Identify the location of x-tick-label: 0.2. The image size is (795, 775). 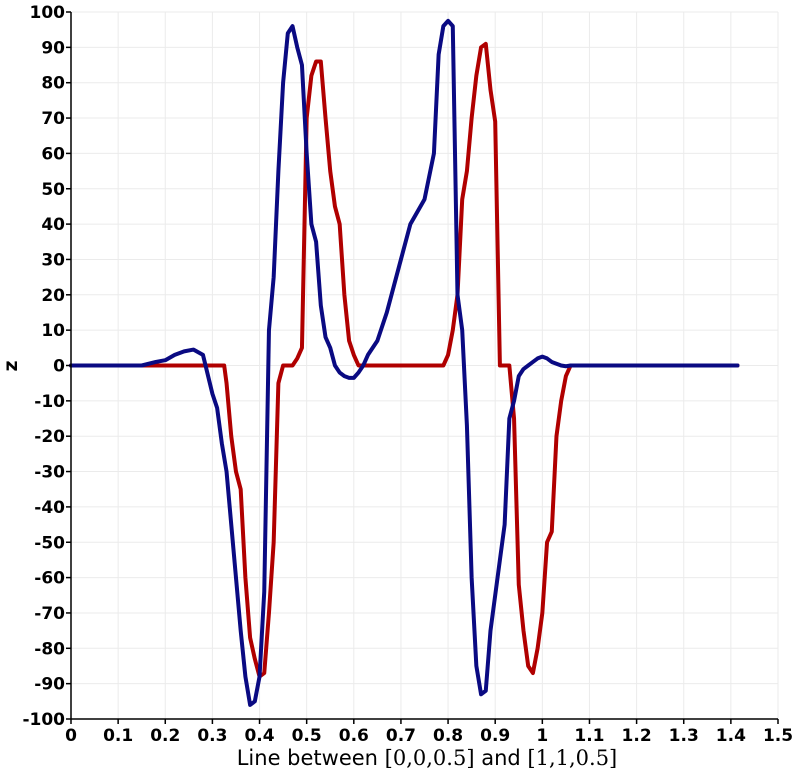
(165, 736).